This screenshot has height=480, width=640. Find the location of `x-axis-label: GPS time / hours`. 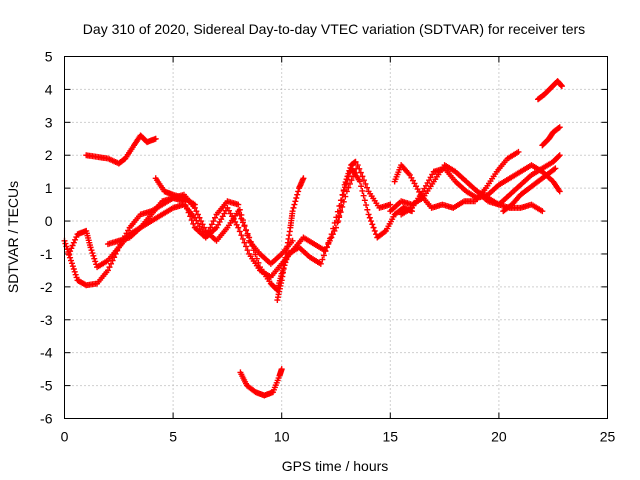

x-axis-label: GPS time / hours is located at coordinates (335, 466).